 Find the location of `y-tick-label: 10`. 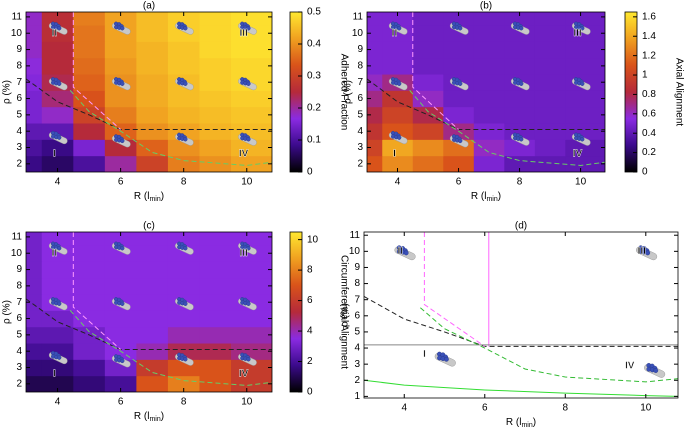

y-tick-label: 10 is located at coordinates (355, 251).